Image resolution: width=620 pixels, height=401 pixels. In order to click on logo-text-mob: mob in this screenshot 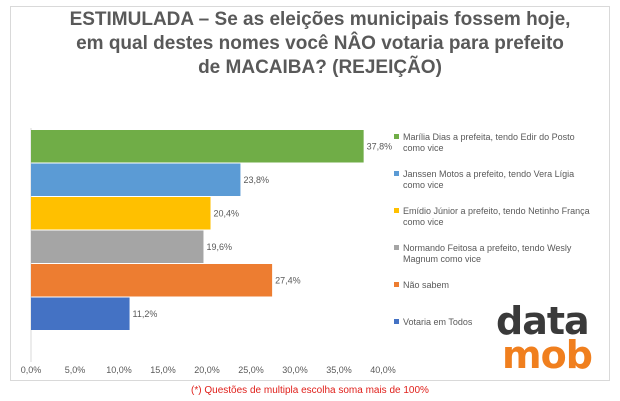, I will do `click(547, 355)`.